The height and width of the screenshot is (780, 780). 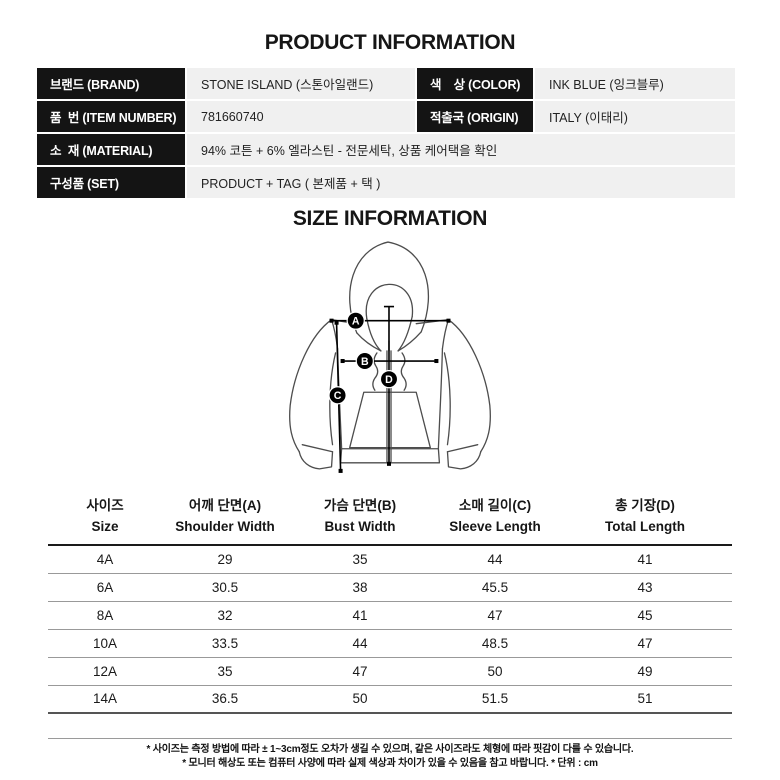 I want to click on cell-bust: 35, so click(x=360, y=559).